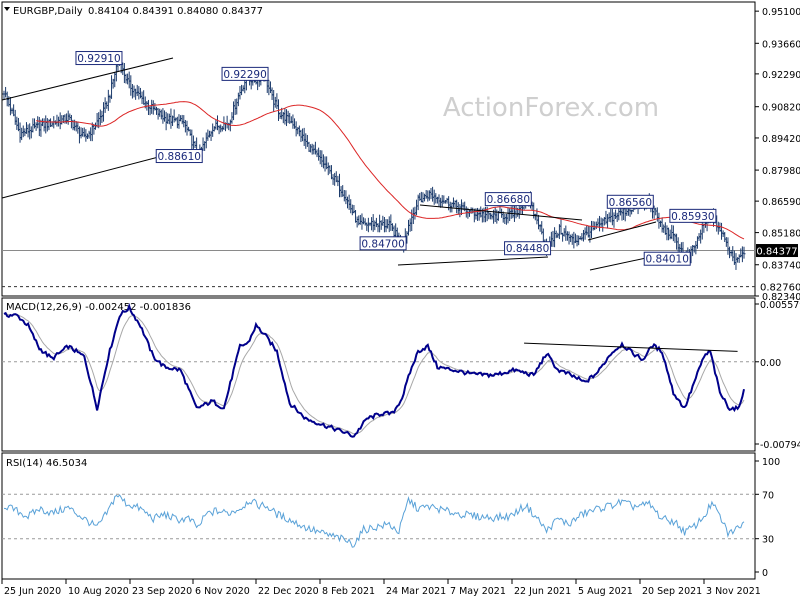  I want to click on date-axis-label: 8 Feb 2021, so click(348, 591).